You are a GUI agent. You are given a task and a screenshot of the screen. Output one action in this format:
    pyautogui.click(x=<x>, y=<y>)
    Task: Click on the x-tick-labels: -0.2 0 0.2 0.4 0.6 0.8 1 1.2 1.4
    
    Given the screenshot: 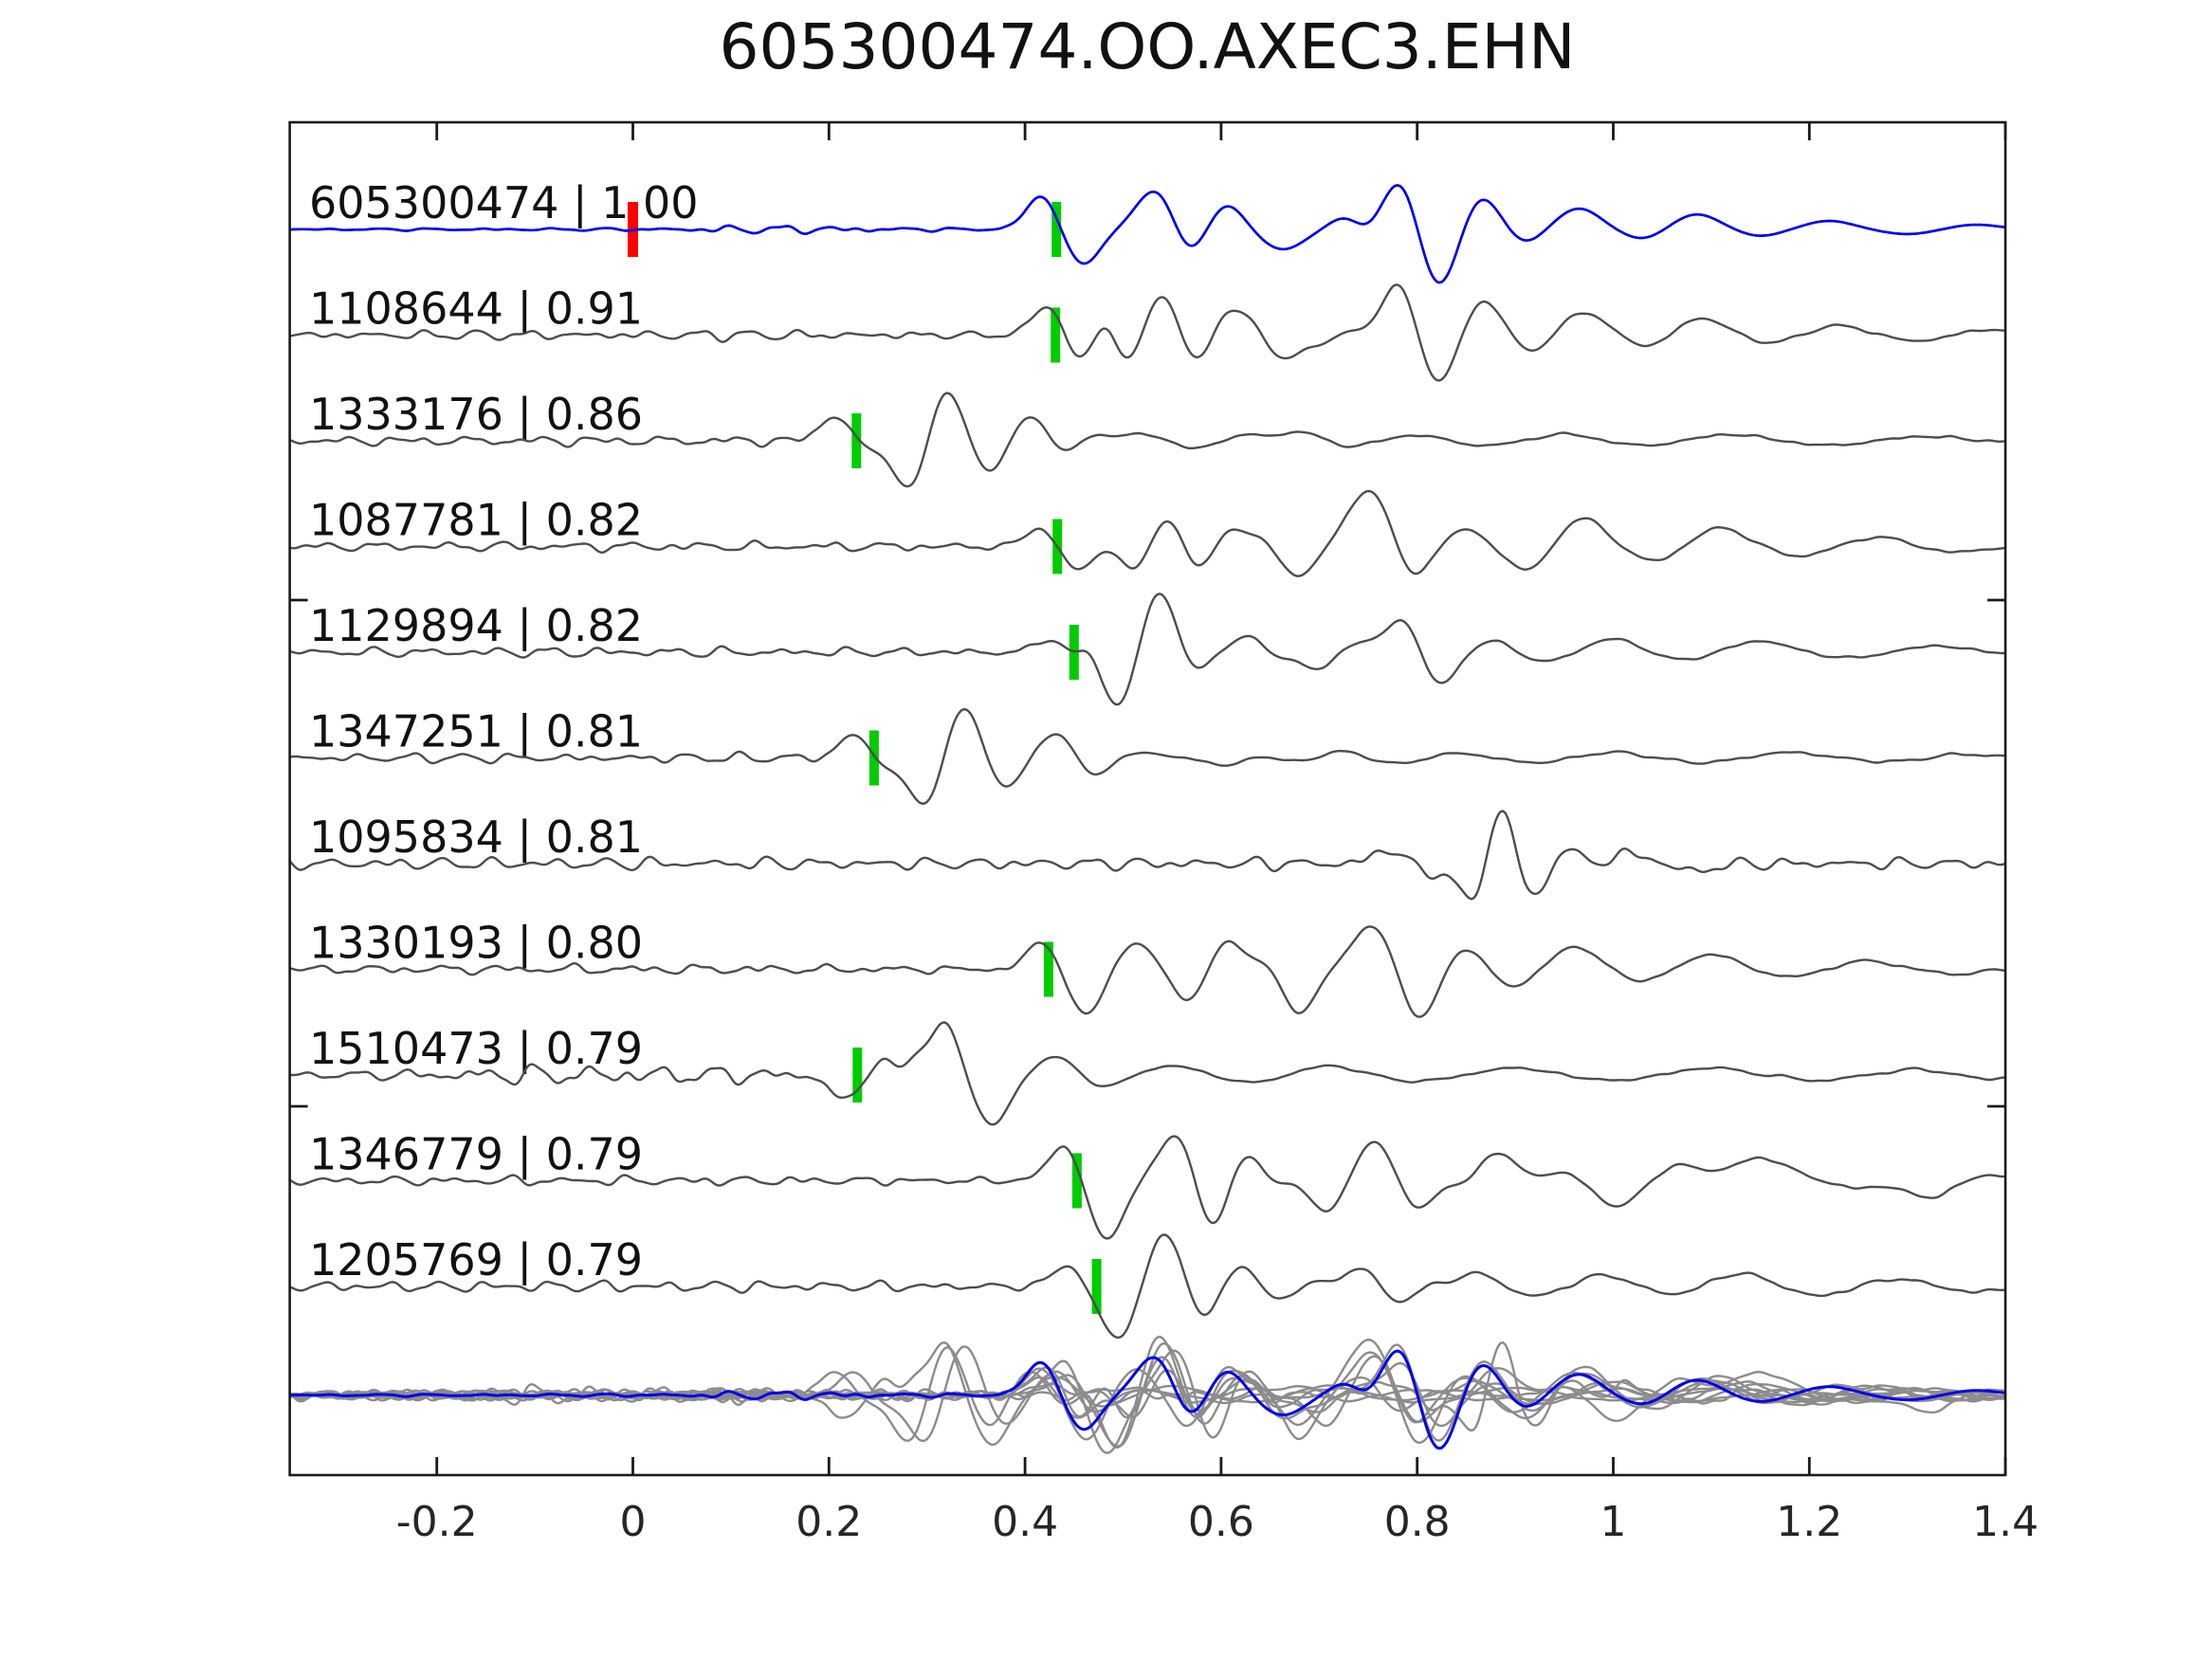 What is the action you would take?
    pyautogui.click(x=1217, y=1522)
    